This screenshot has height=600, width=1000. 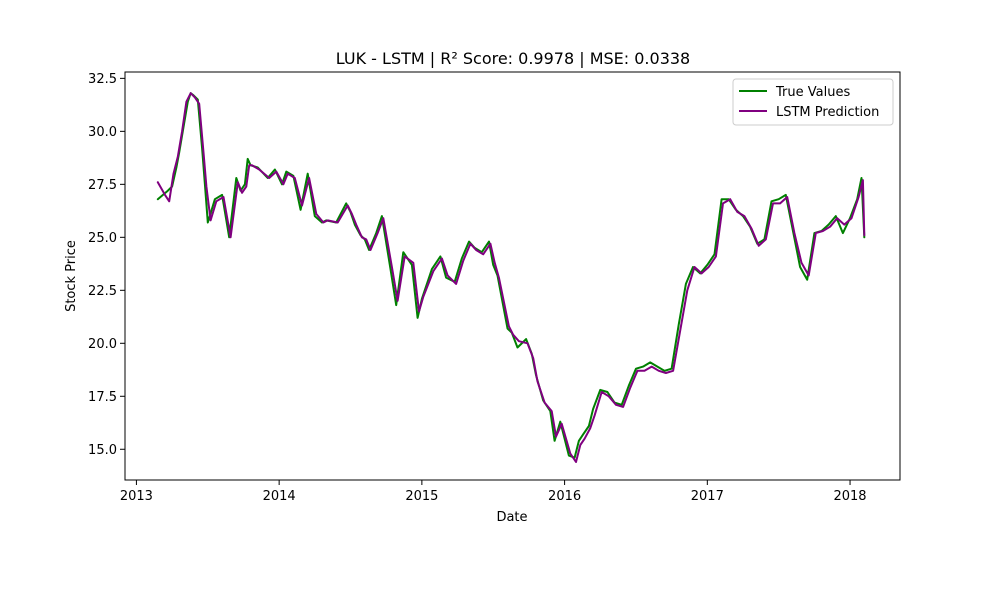 I want to click on legend-frame, so click(x=813, y=102).